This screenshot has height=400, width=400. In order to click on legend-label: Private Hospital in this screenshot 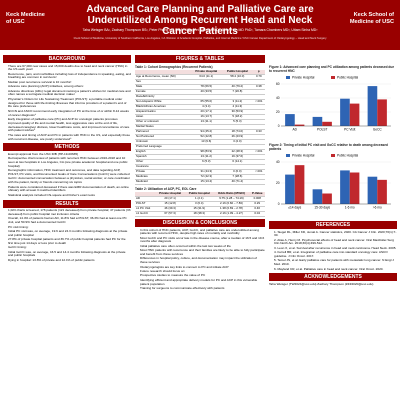, I will do `click(303, 78)`.